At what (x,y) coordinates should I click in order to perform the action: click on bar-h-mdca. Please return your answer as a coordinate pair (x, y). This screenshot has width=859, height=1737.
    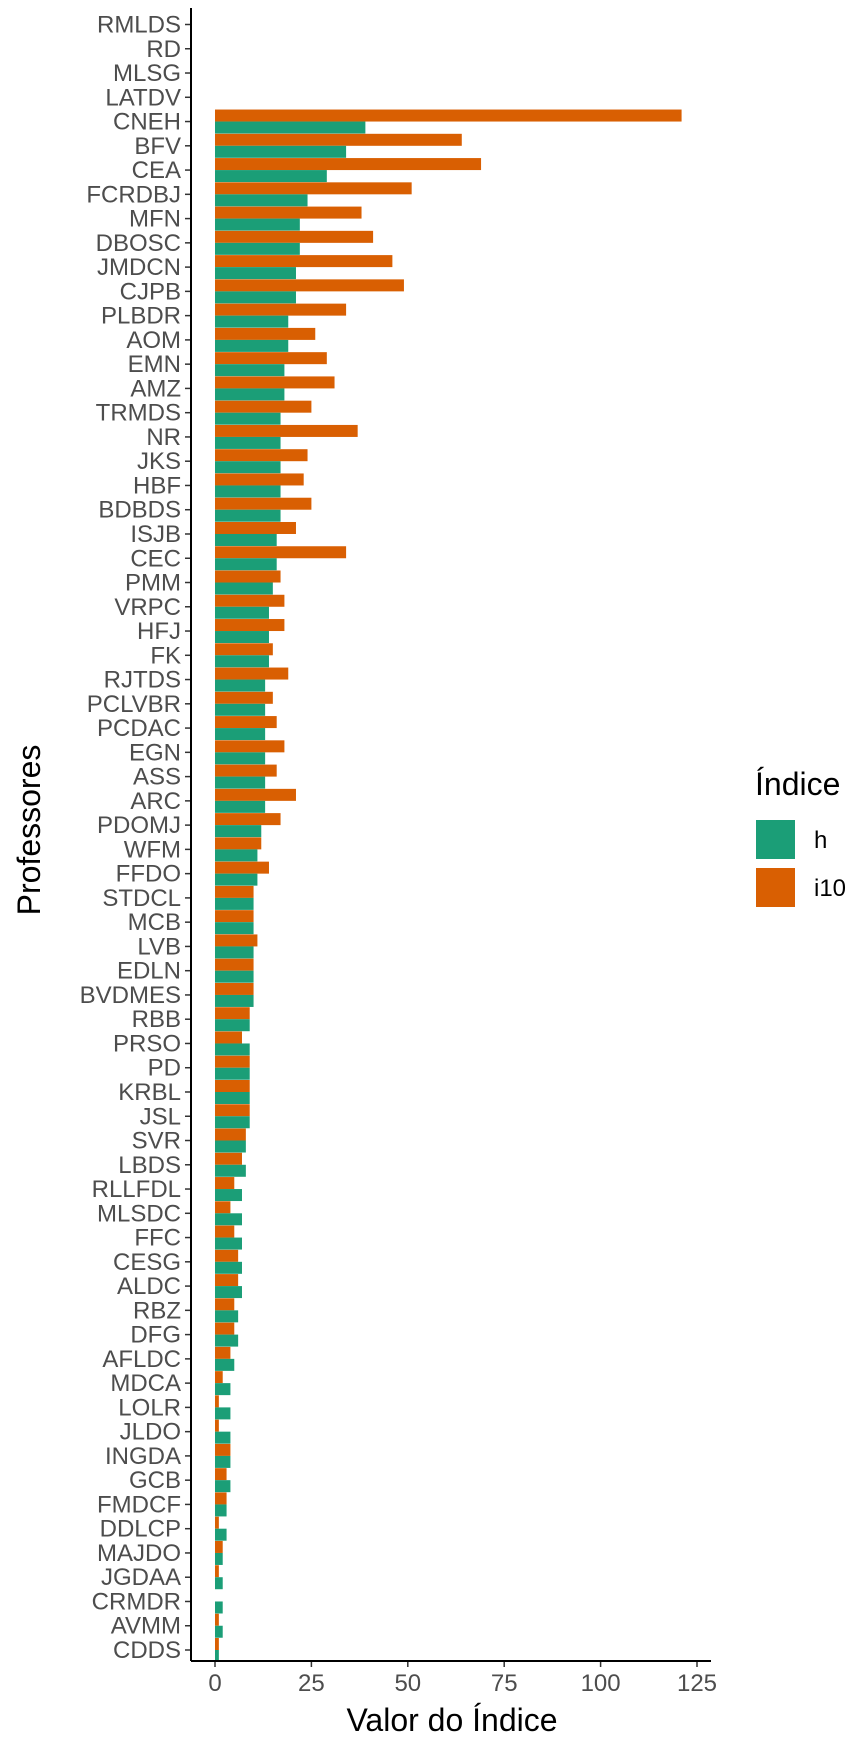
    Looking at the image, I should click on (223, 1389).